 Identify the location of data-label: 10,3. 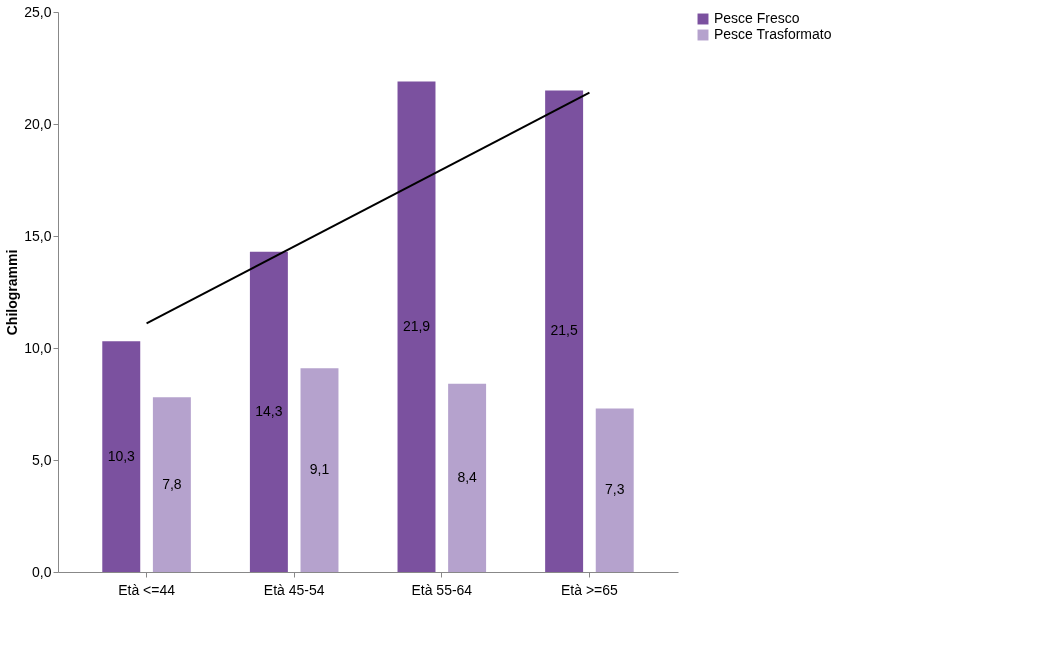
(121, 455).